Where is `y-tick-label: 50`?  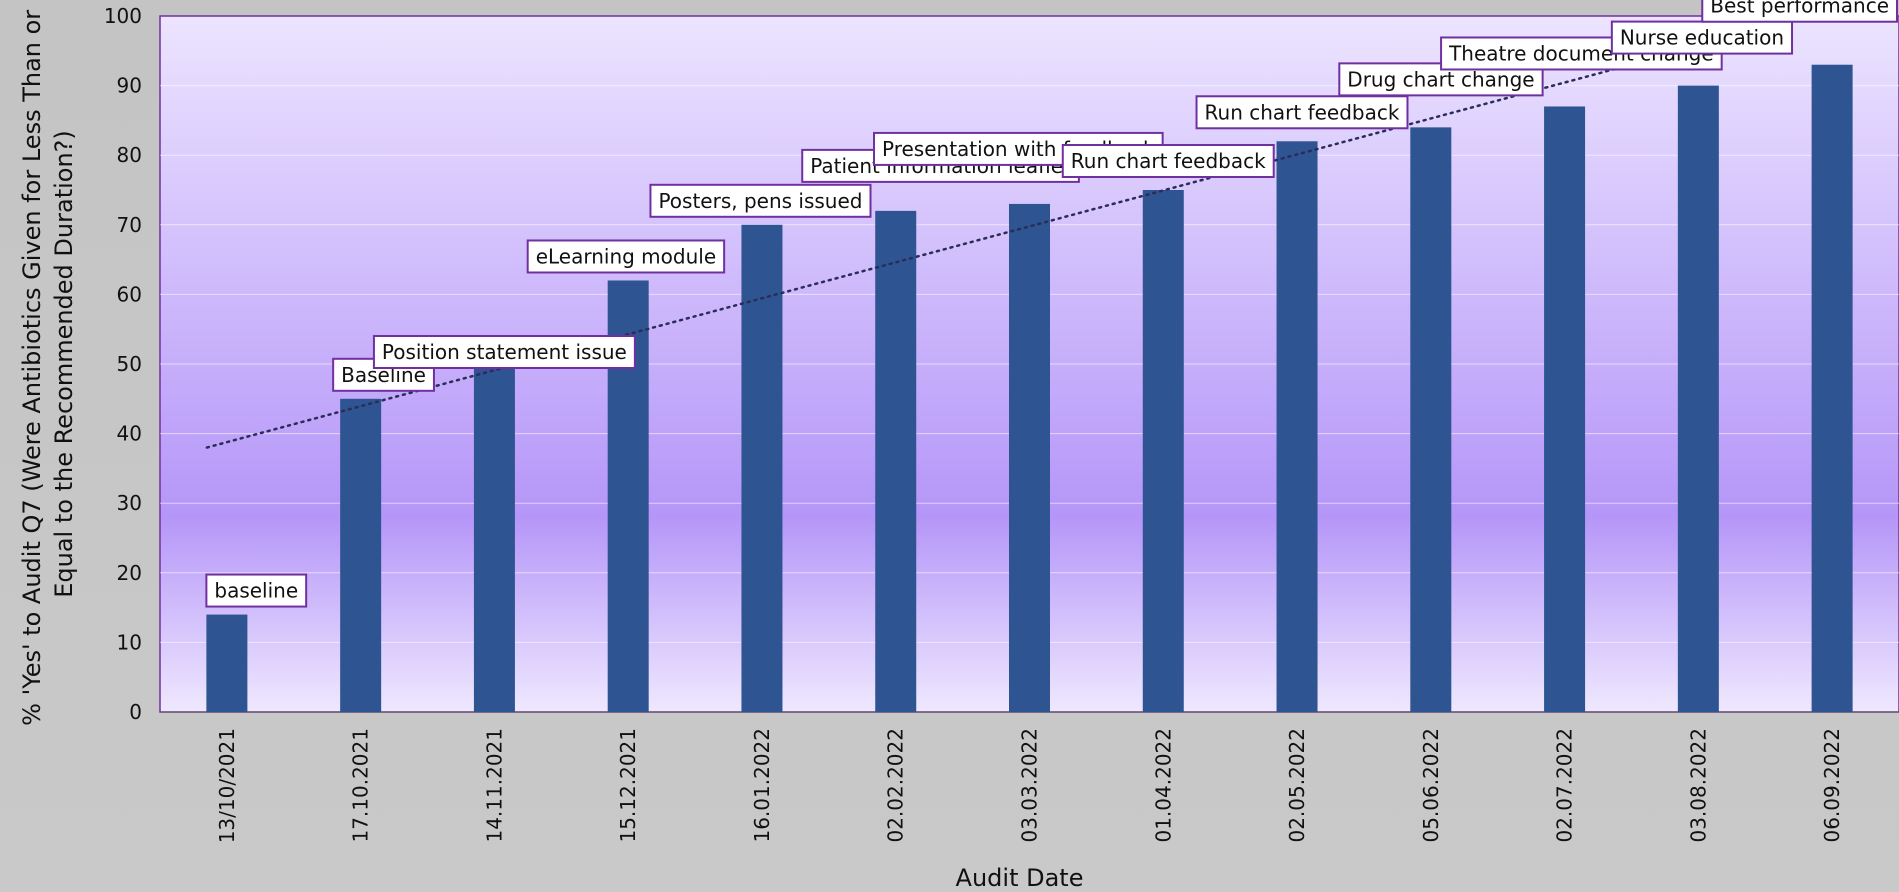
y-tick-label: 50 is located at coordinates (129, 364).